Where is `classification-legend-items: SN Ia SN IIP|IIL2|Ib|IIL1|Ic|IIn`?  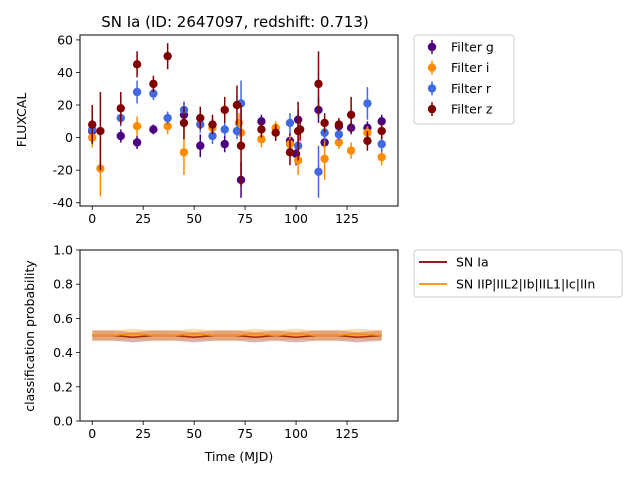
classification-legend-items: SN Ia SN IIP|IIL2|Ib|IIL1|Ic|IIn is located at coordinates (507, 273).